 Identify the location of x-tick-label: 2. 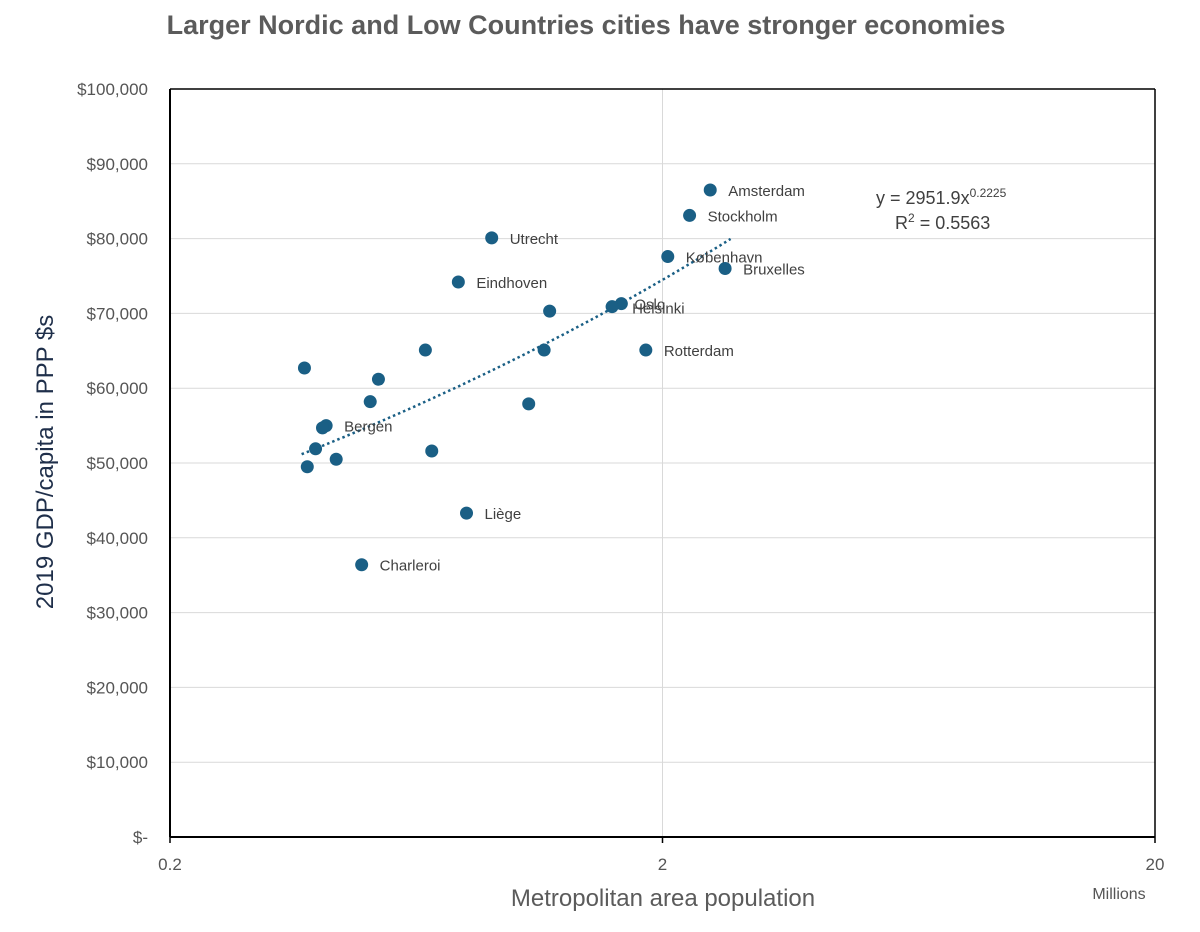
(662, 864).